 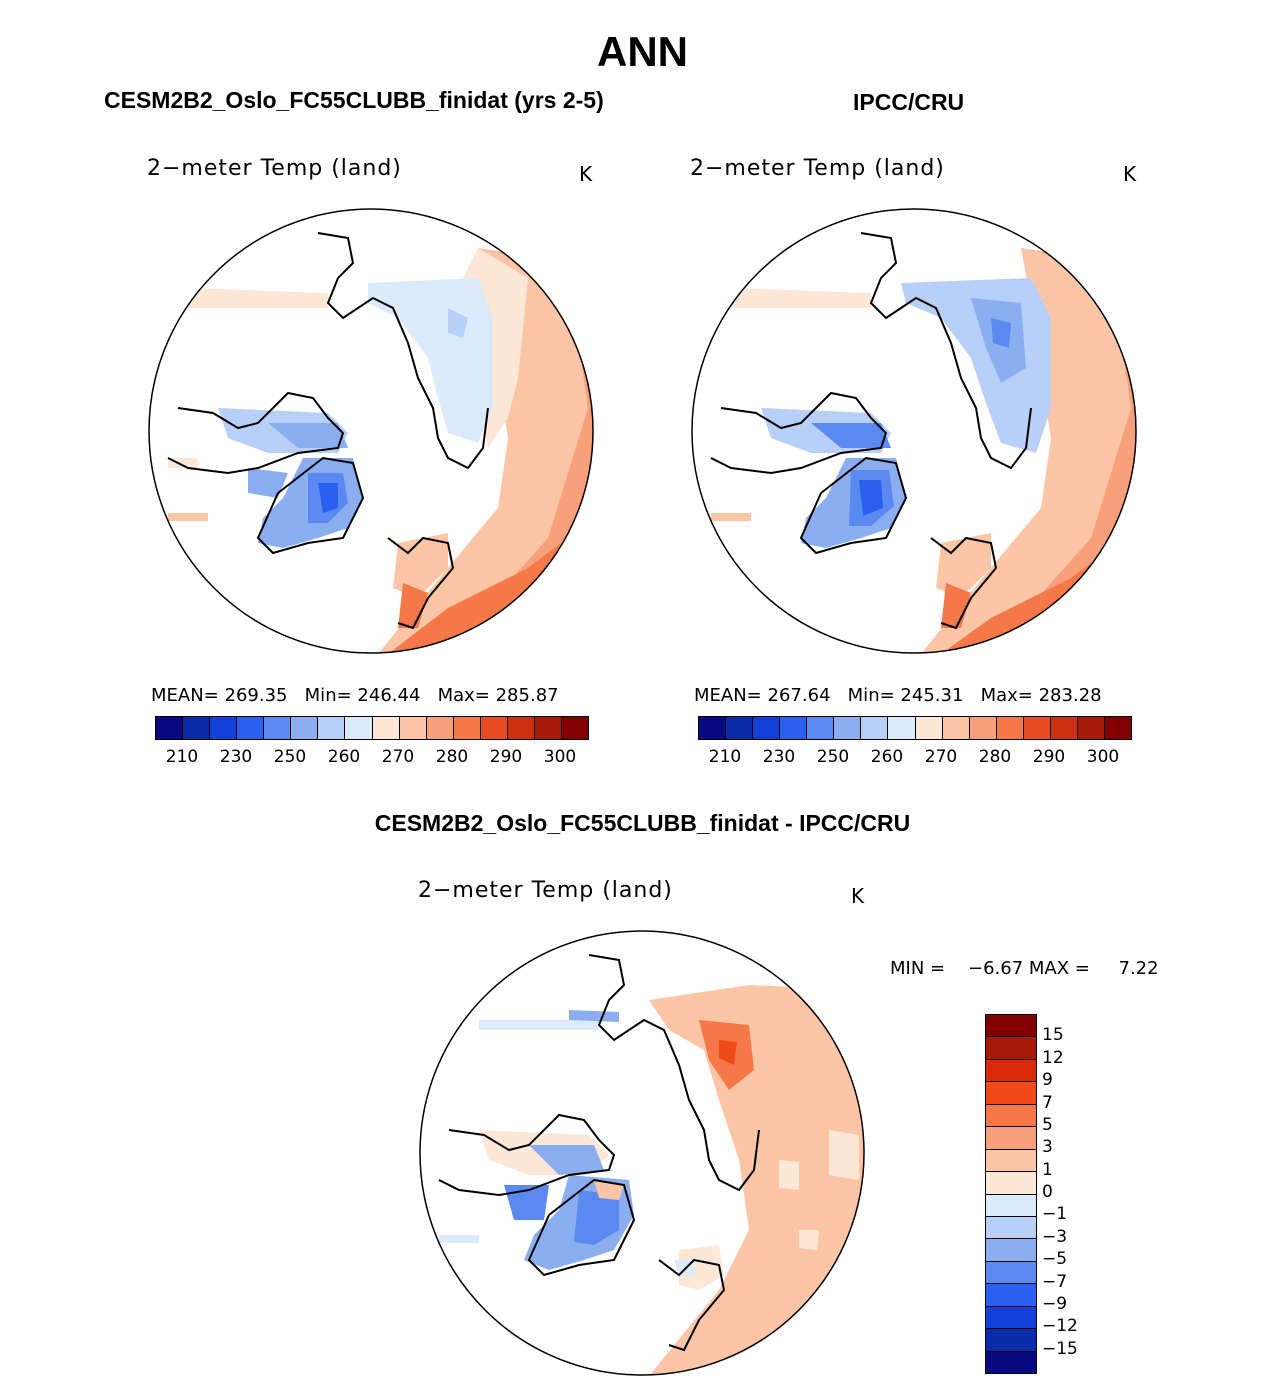 I want to click on colorbar-tick-label: −9, so click(x=1055, y=1303).